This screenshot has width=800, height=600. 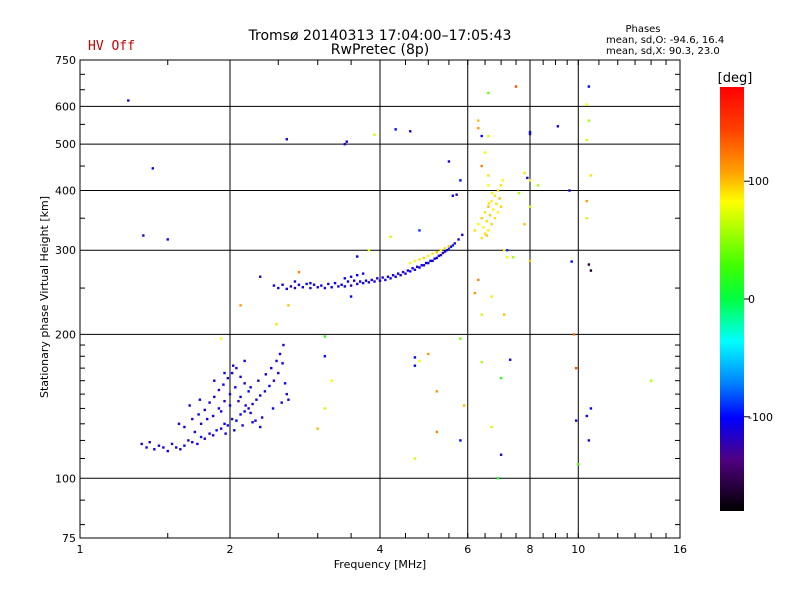 What do you see at coordinates (758, 299) in the screenshot?
I see `colorbar-ticks: 100 0 -100` at bounding box center [758, 299].